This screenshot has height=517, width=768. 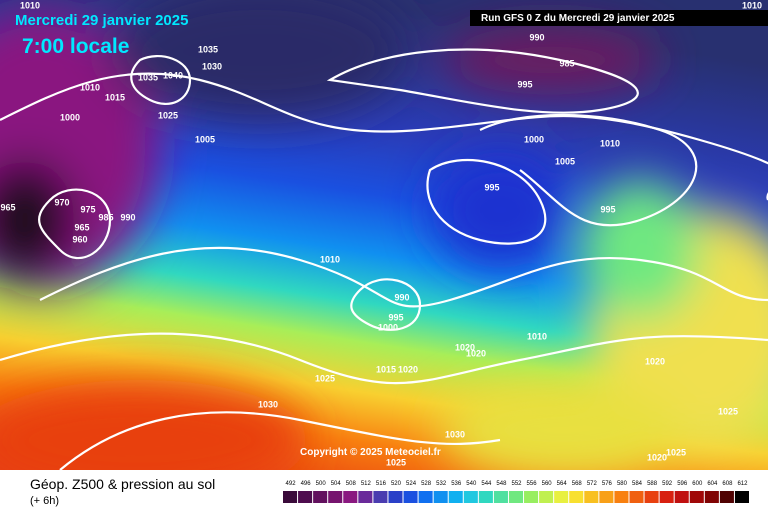 What do you see at coordinates (577, 484) in the screenshot?
I see `colorbar-label: 568` at bounding box center [577, 484].